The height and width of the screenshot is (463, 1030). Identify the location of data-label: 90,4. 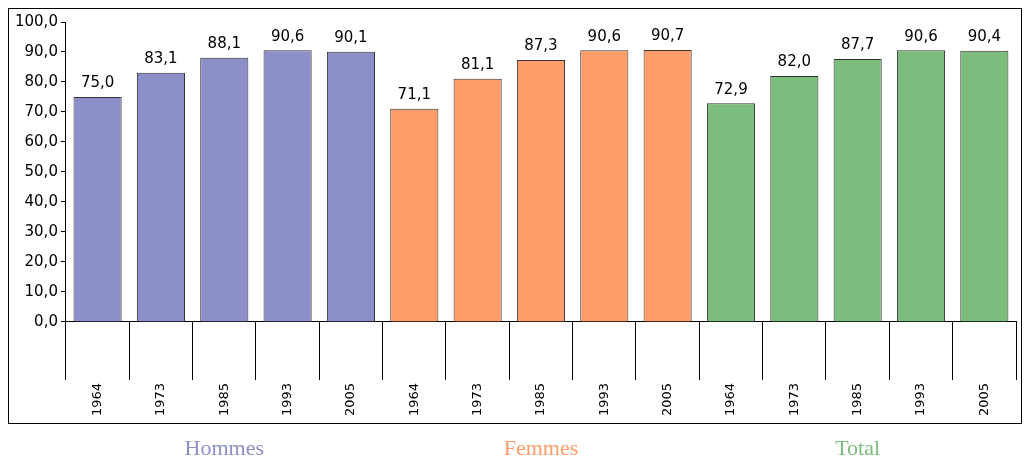
(984, 36).